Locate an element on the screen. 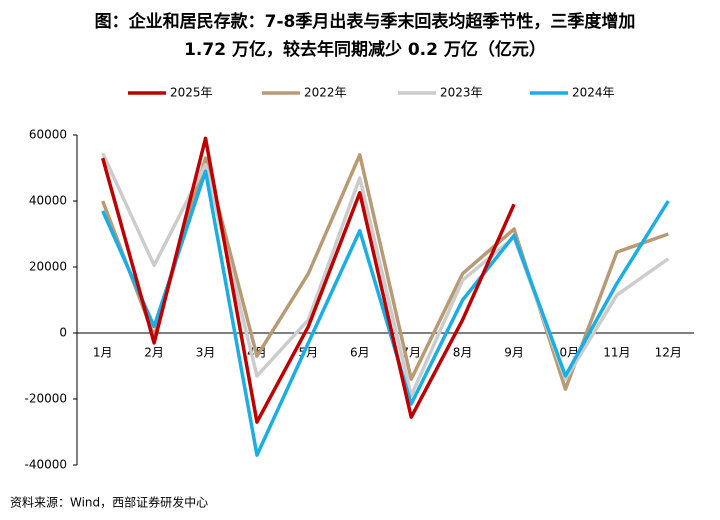 This screenshot has width=720, height=520. legend-label: 2025年 is located at coordinates (191, 93).